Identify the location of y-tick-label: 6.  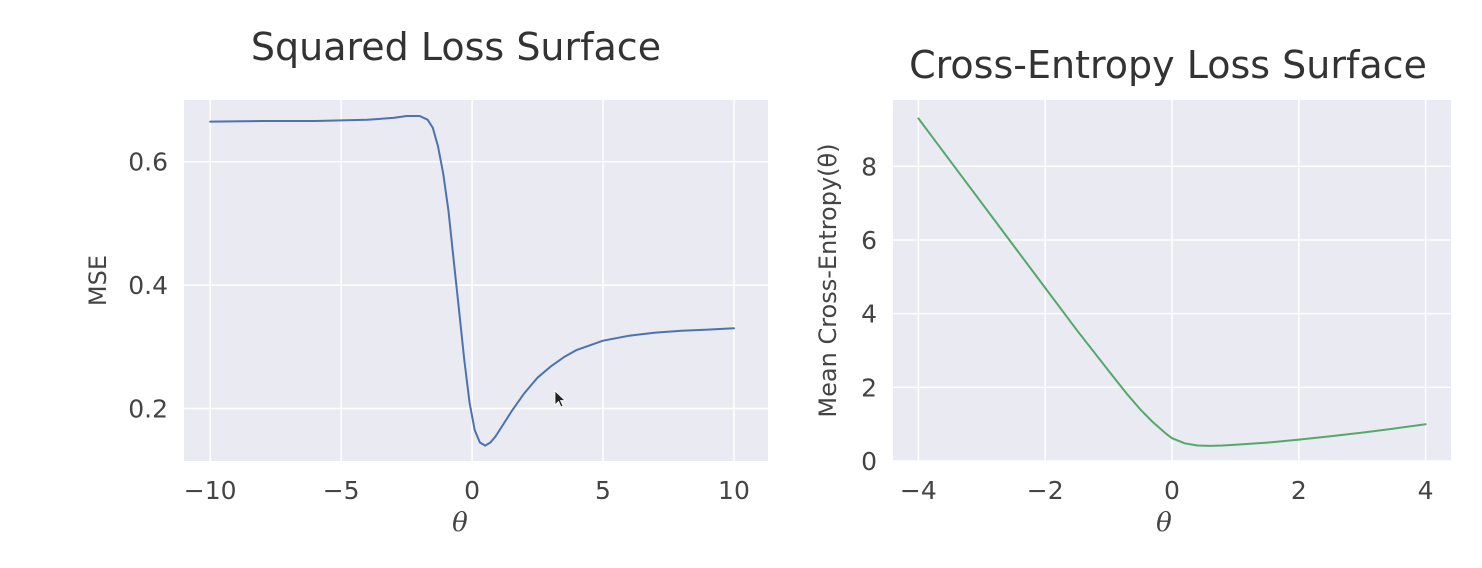
(869, 240).